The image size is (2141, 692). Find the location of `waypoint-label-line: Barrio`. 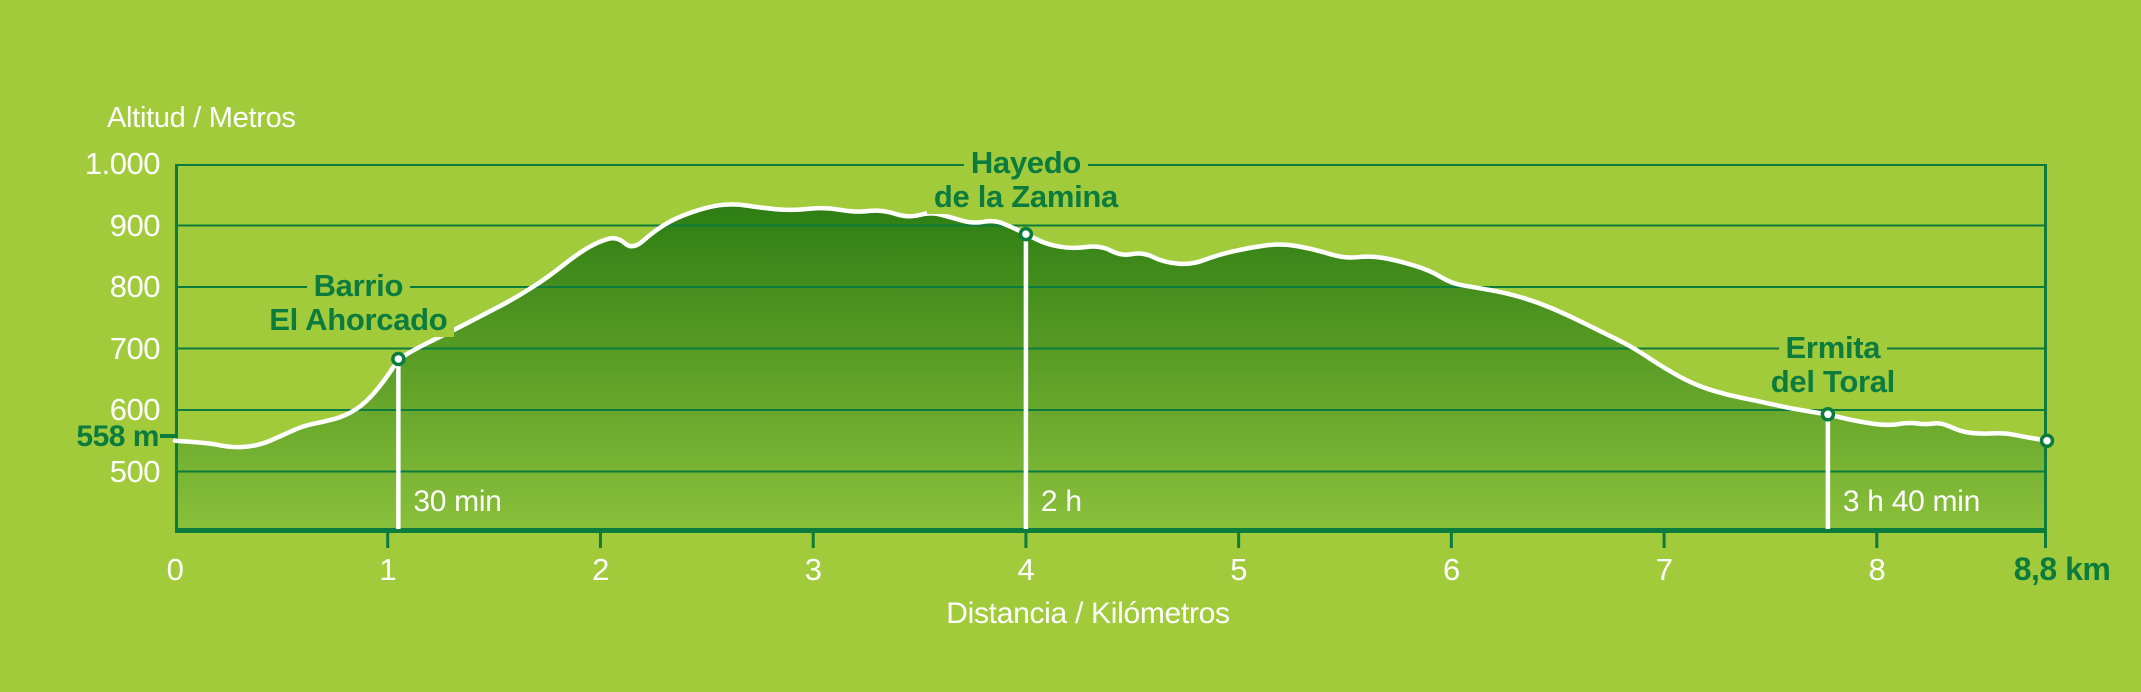

waypoint-label-line: Barrio is located at coordinates (358, 286).